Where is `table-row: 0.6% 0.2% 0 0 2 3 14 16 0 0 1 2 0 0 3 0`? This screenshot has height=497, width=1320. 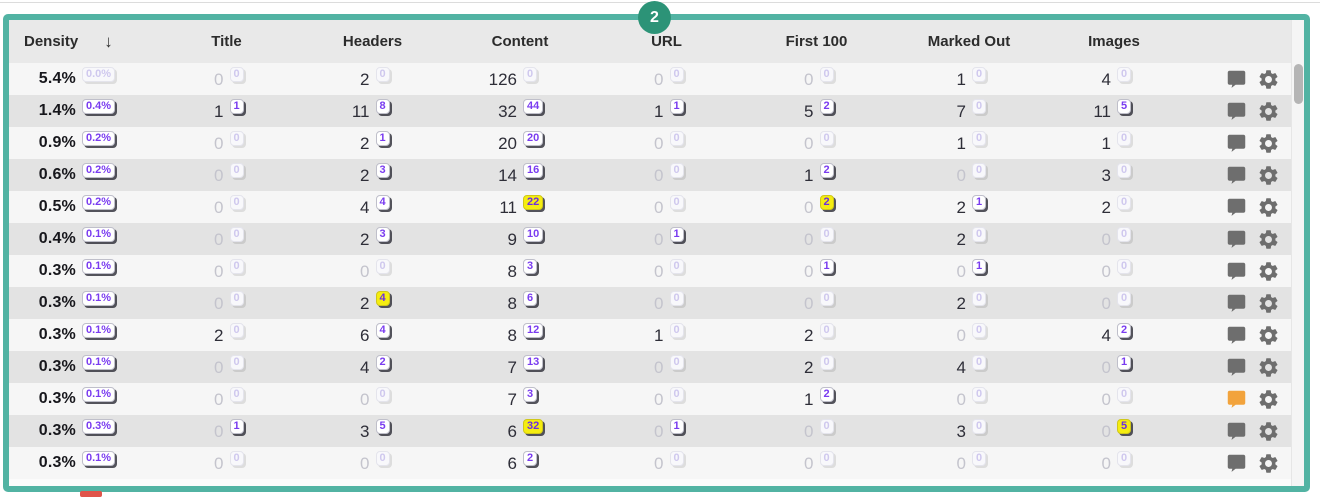
table-row: 0.6% 0.2% 0 0 2 3 14 16 0 0 1 2 0 0 3 0 is located at coordinates (650, 175).